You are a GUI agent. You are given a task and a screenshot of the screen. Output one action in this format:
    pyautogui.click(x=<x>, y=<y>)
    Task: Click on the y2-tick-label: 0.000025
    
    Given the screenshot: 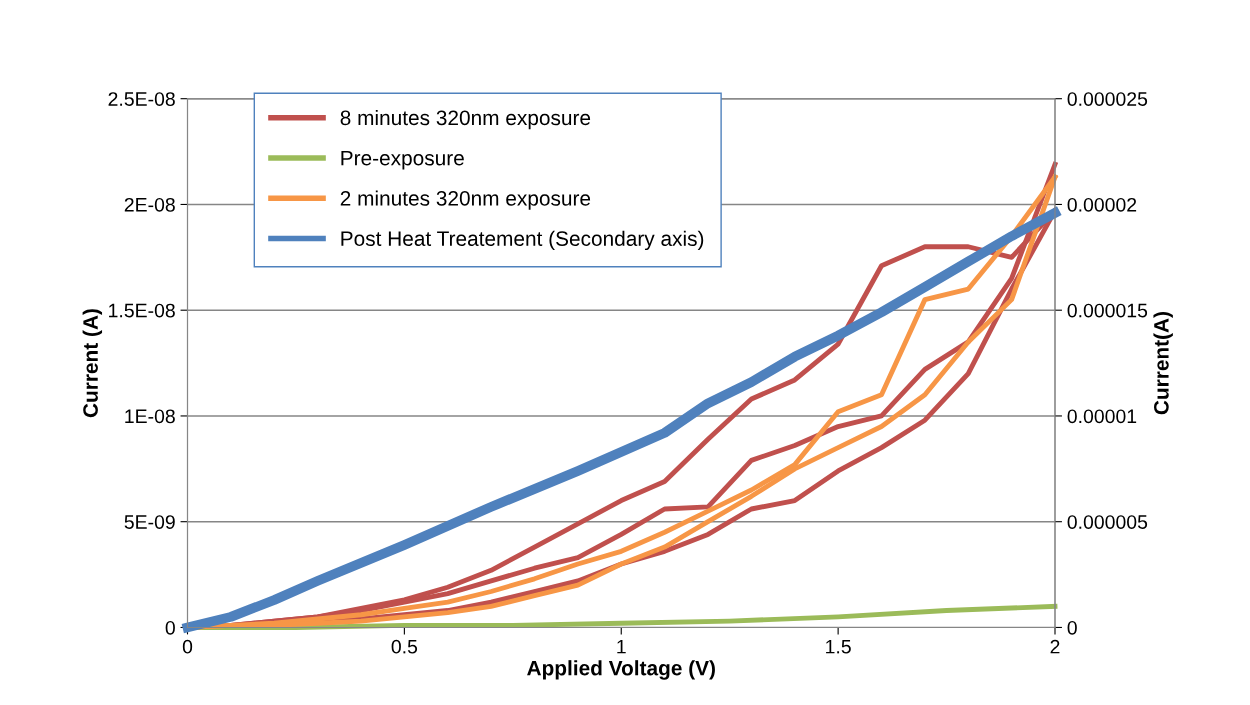 What is the action you would take?
    pyautogui.click(x=1107, y=99)
    